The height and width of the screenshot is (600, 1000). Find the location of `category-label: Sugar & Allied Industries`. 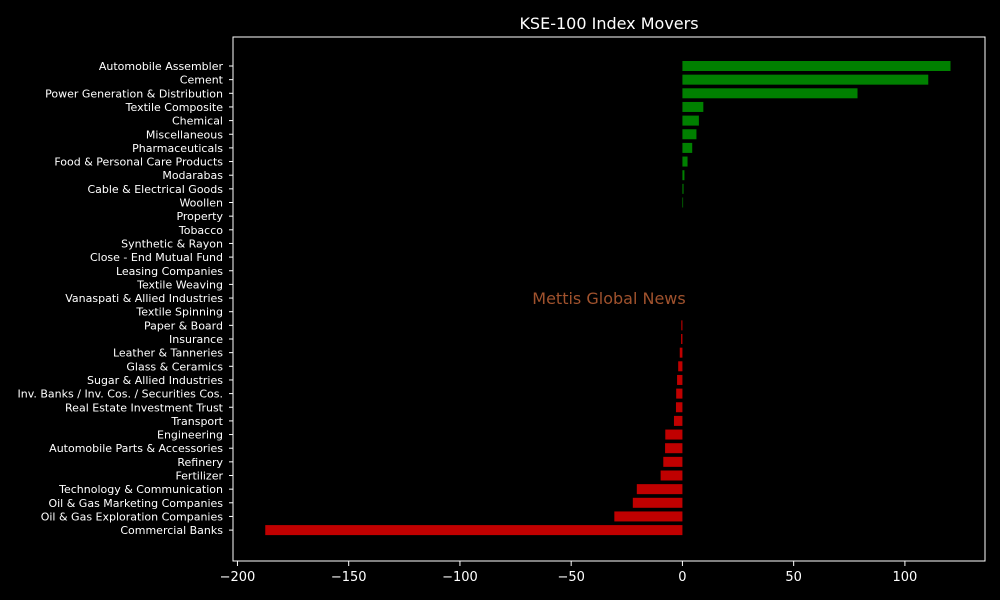

category-label: Sugar & Allied Industries is located at coordinates (155, 380).